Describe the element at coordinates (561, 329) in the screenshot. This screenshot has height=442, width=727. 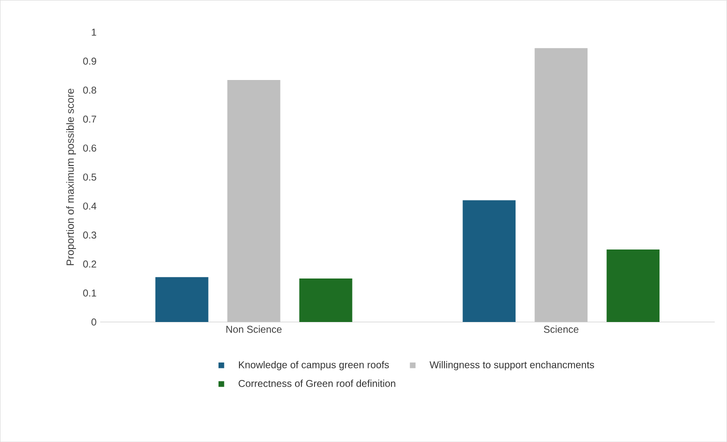
I see `x-tick-label: Science` at that location.